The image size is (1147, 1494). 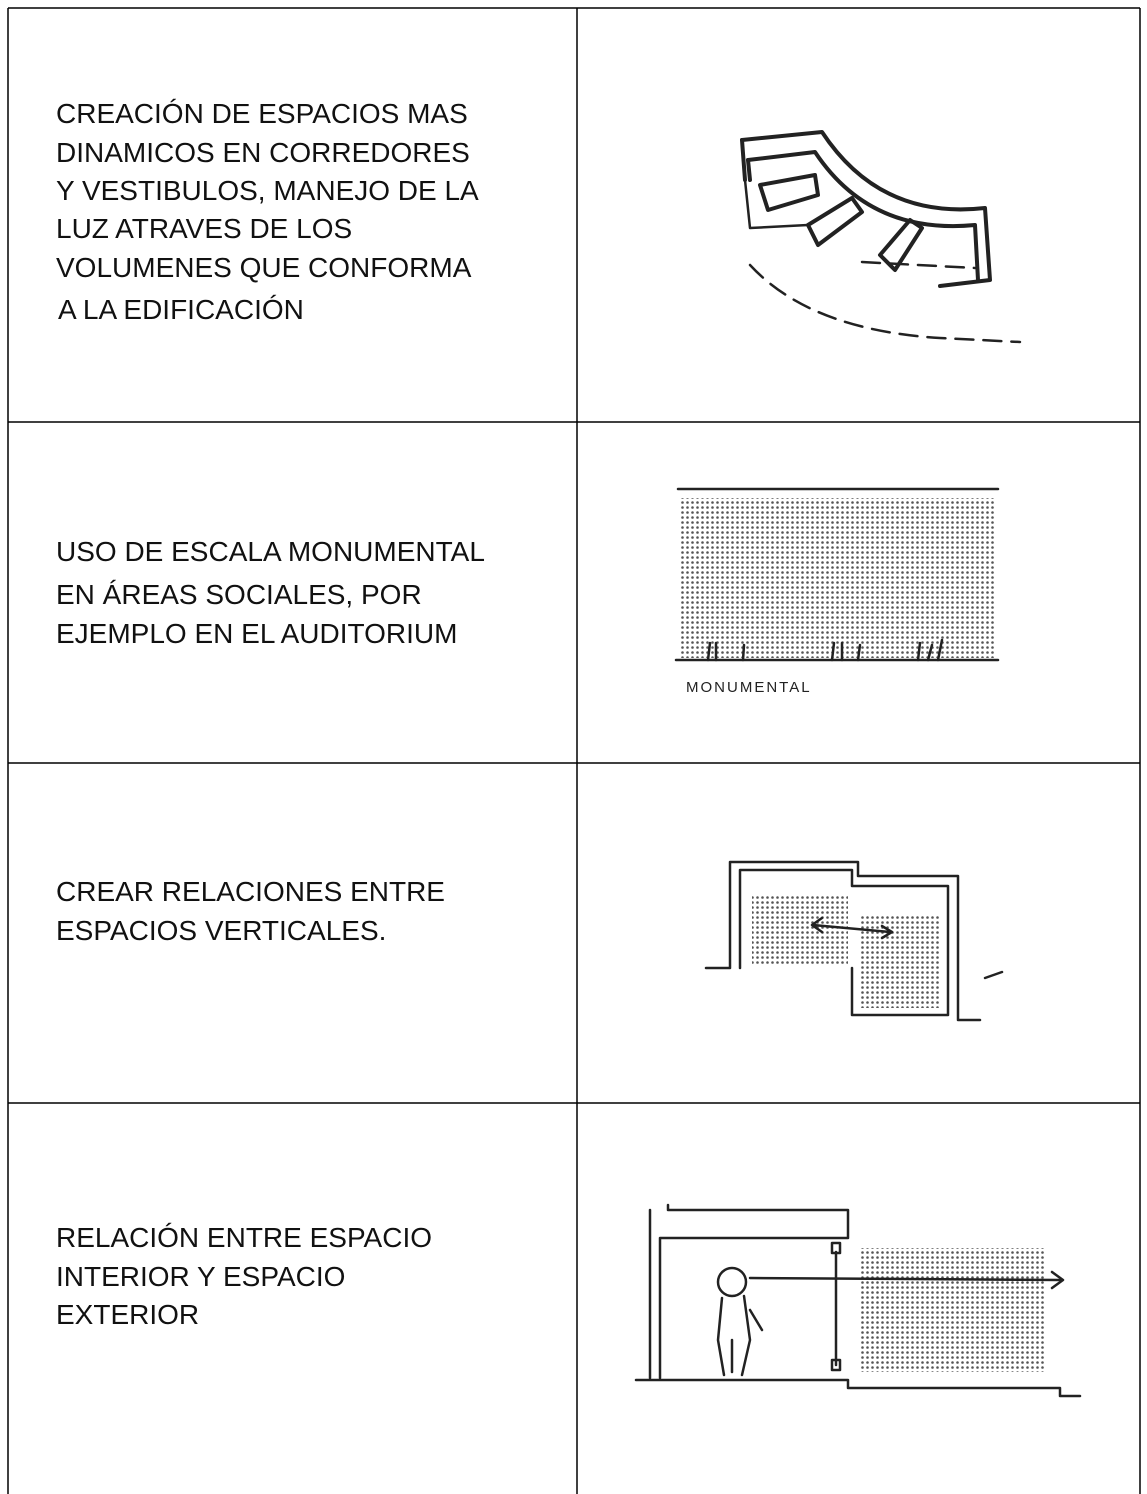 What do you see at coordinates (221, 930) in the screenshot?
I see `text-line: ESPACIOS VERTICALES.` at bounding box center [221, 930].